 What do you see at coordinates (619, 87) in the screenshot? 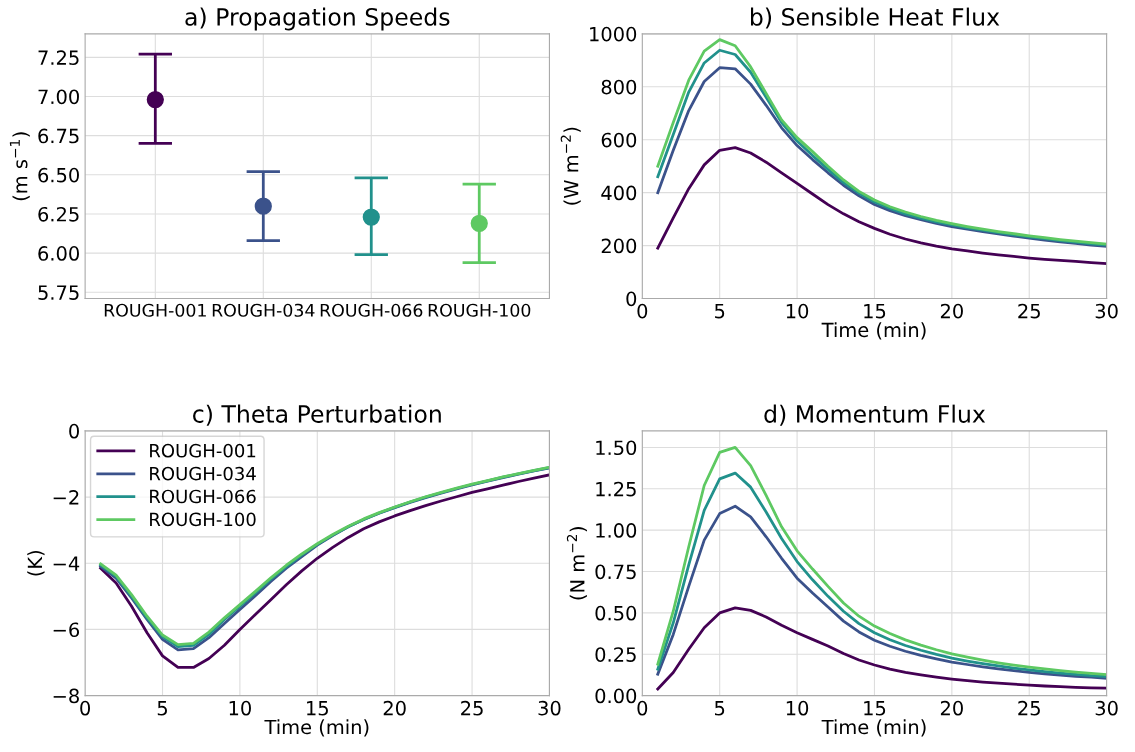
I see `y-tick-label: 800` at bounding box center [619, 87].